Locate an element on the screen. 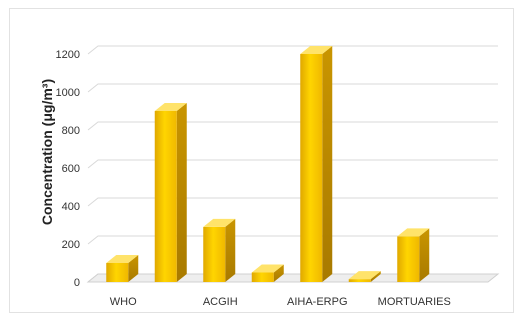 The image size is (517, 320). y-tick-label: 1200 is located at coordinates (68, 55).